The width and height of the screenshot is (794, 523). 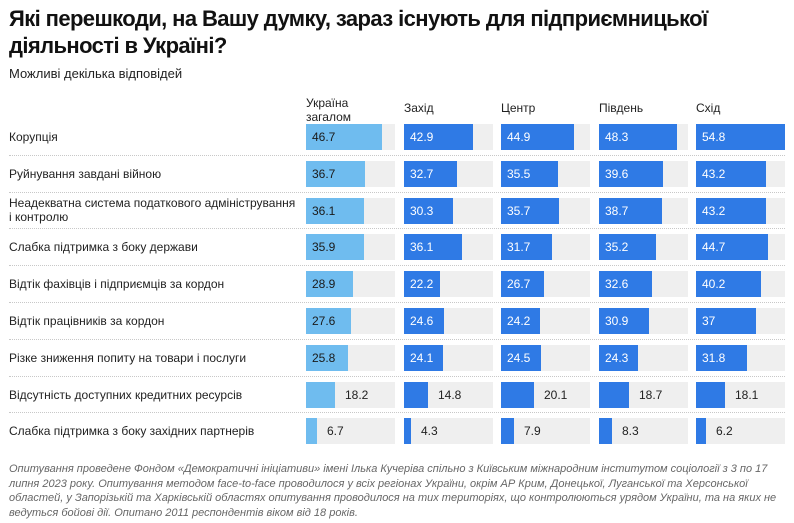 I want to click on bar-track: 28.9, so click(x=350, y=284).